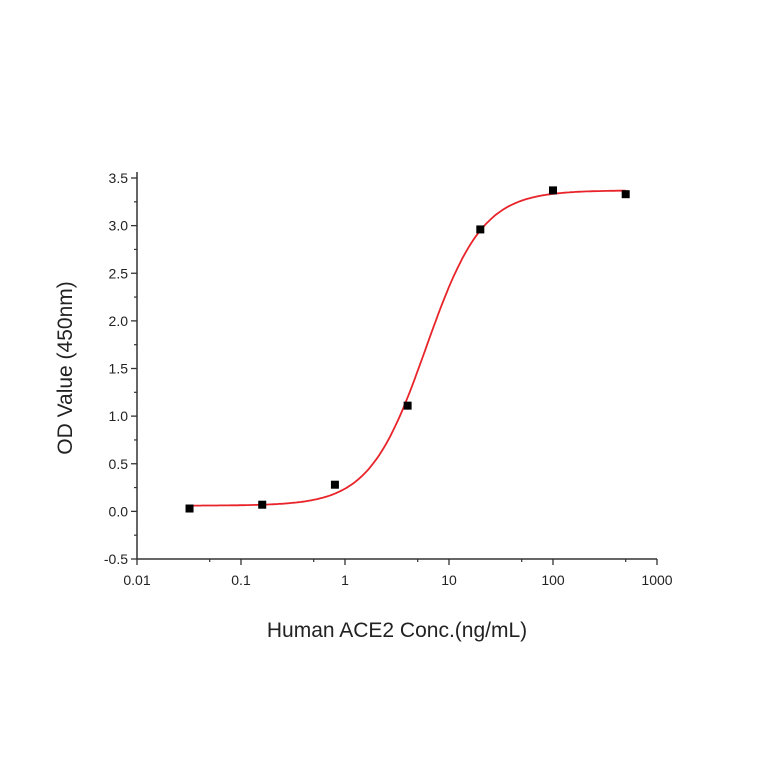 This screenshot has height=769, width=764. I want to click on y-tick-label: 1.0, so click(119, 416).